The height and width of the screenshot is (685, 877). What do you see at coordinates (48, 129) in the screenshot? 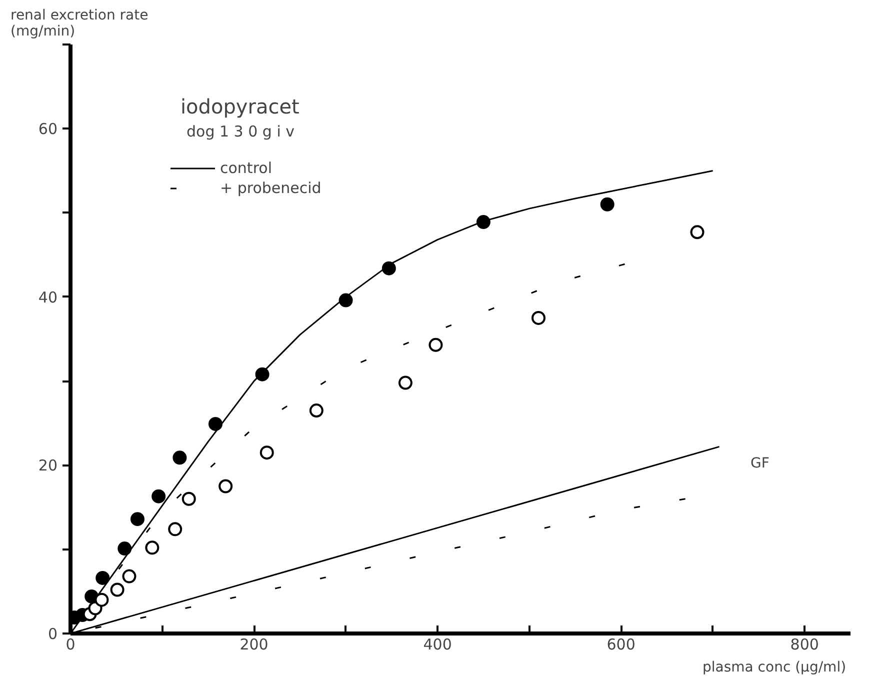
I see `y-tick-label: 60` at bounding box center [48, 129].